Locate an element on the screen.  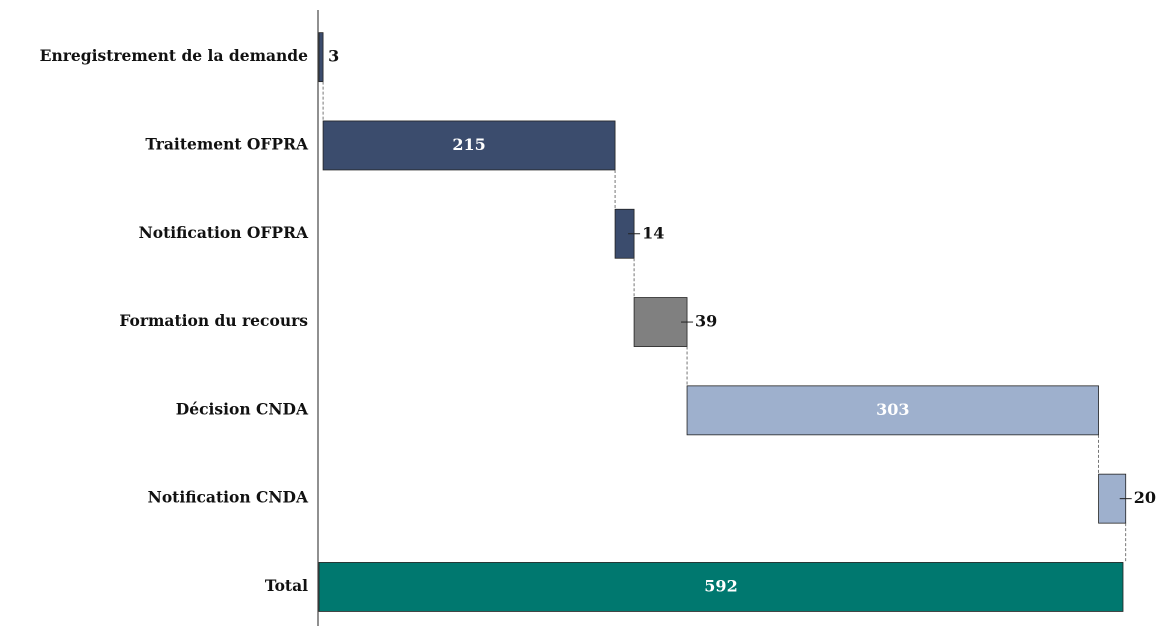
value-label: 20 is located at coordinates (1145, 497).